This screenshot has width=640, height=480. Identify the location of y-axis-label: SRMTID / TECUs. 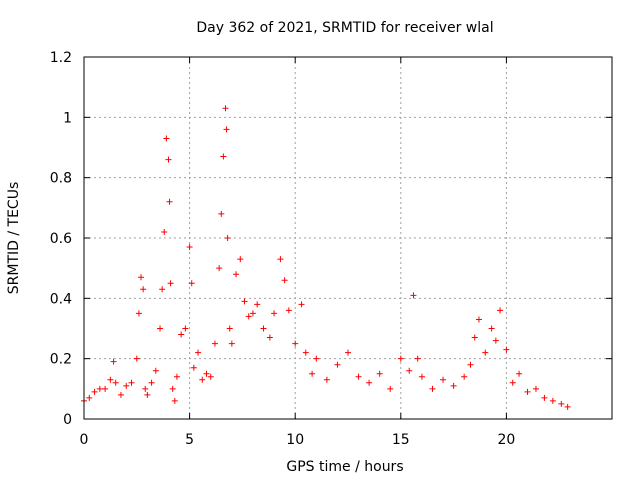
(14, 238).